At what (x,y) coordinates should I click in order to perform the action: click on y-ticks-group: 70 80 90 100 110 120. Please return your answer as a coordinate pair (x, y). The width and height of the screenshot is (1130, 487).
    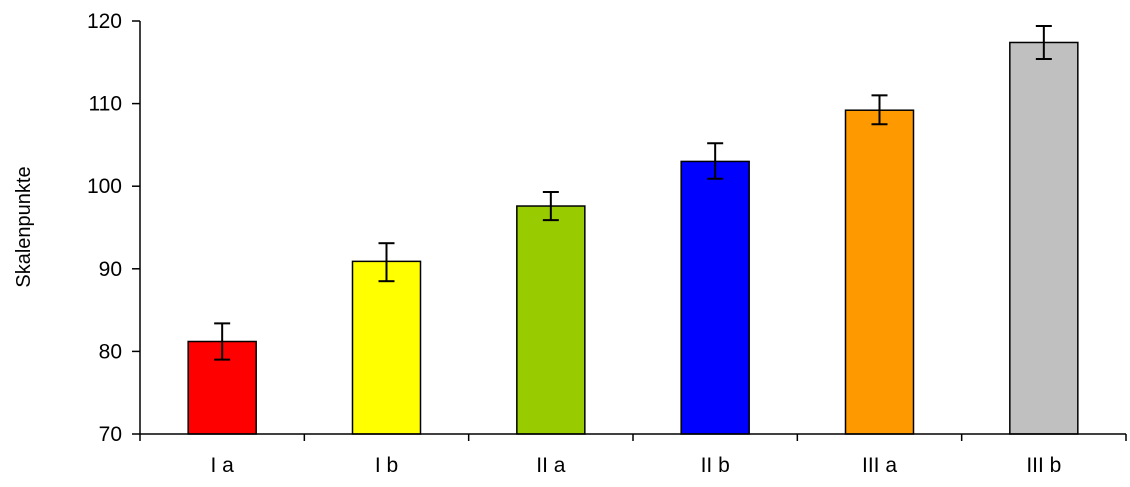
    Looking at the image, I should click on (113, 228).